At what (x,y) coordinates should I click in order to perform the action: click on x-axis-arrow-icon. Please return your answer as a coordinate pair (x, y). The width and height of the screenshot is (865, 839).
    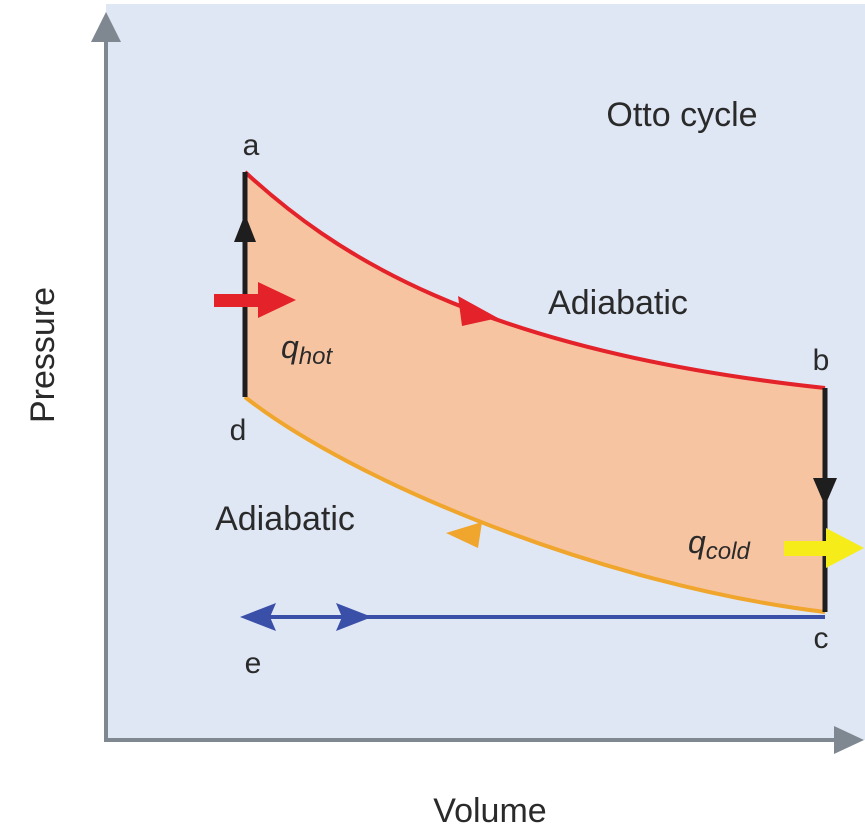
    Looking at the image, I should click on (849, 740).